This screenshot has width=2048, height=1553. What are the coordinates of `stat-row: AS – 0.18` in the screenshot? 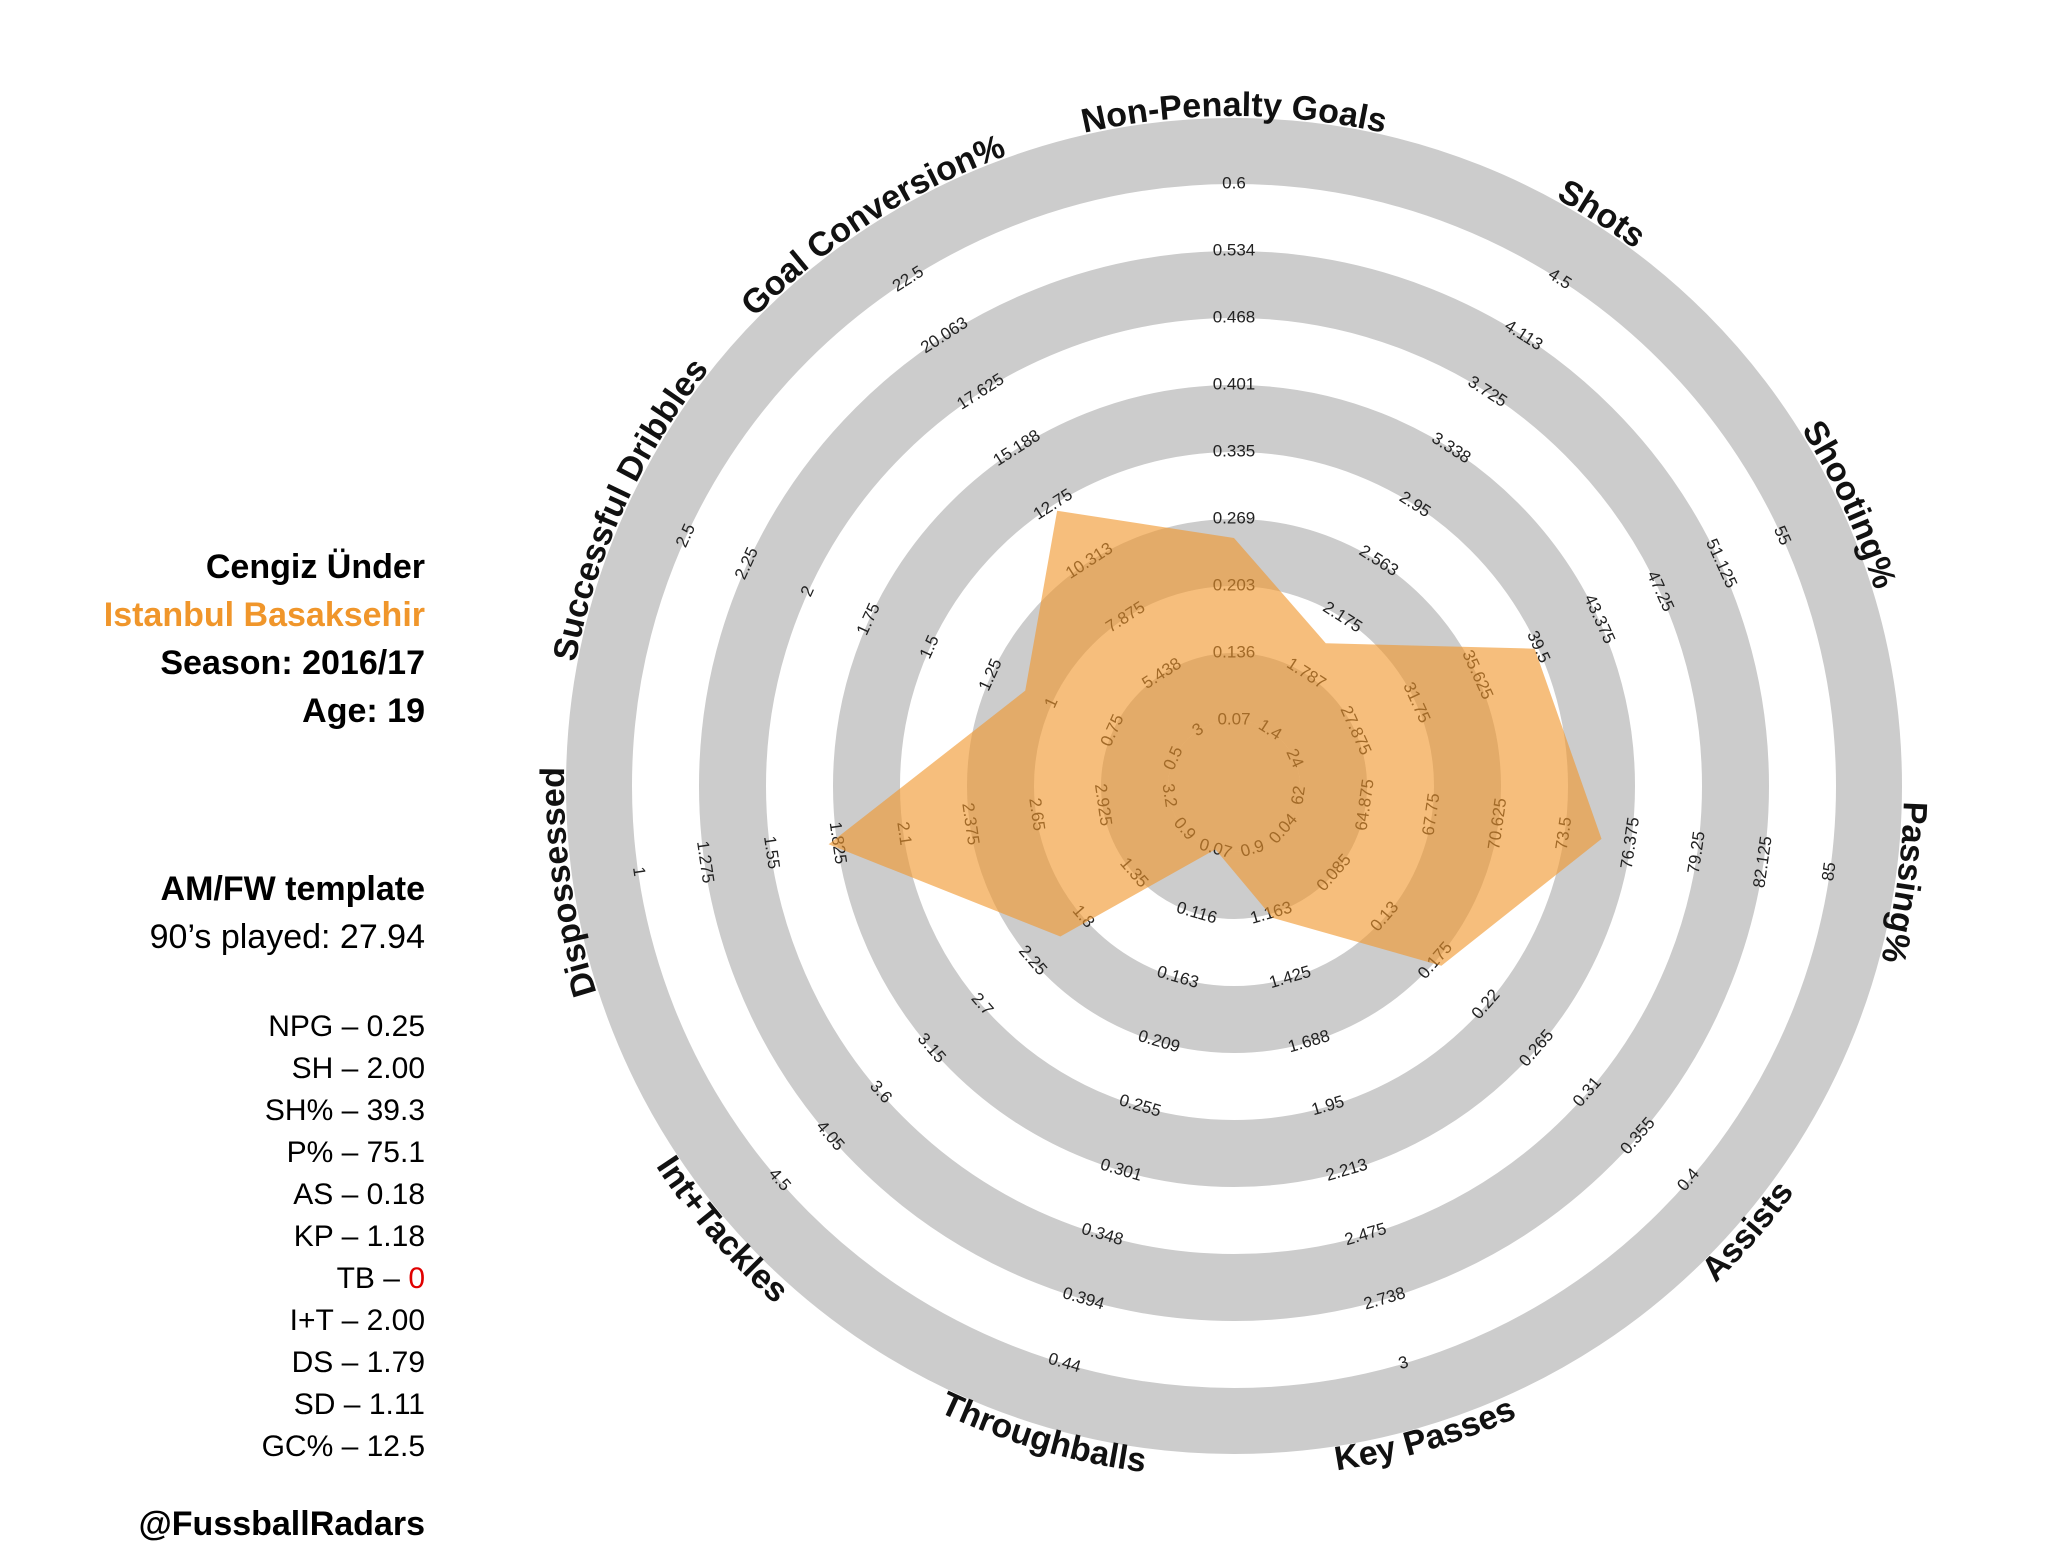 It's located at (359, 1195).